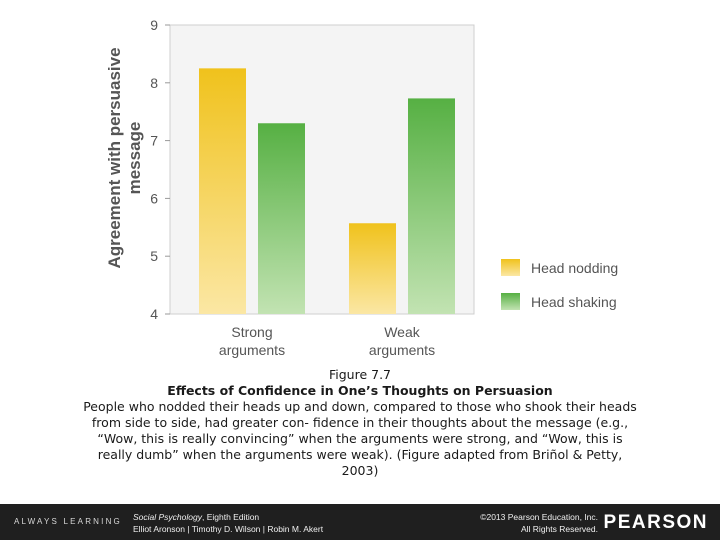  I want to click on y-tick-label: 9, so click(154, 25).